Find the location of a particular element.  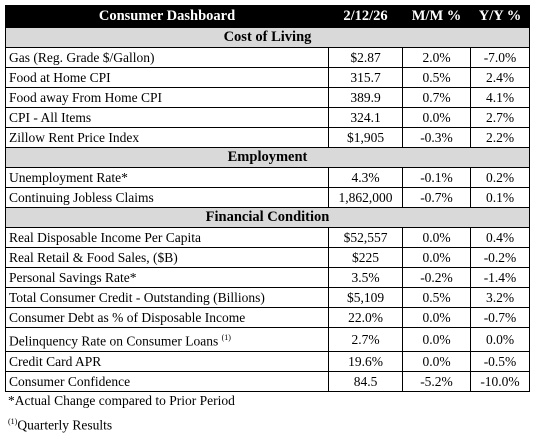

header-row: Consumer Dashboard 2/12/26 M/M % Y/Y % is located at coordinates (267, 16).